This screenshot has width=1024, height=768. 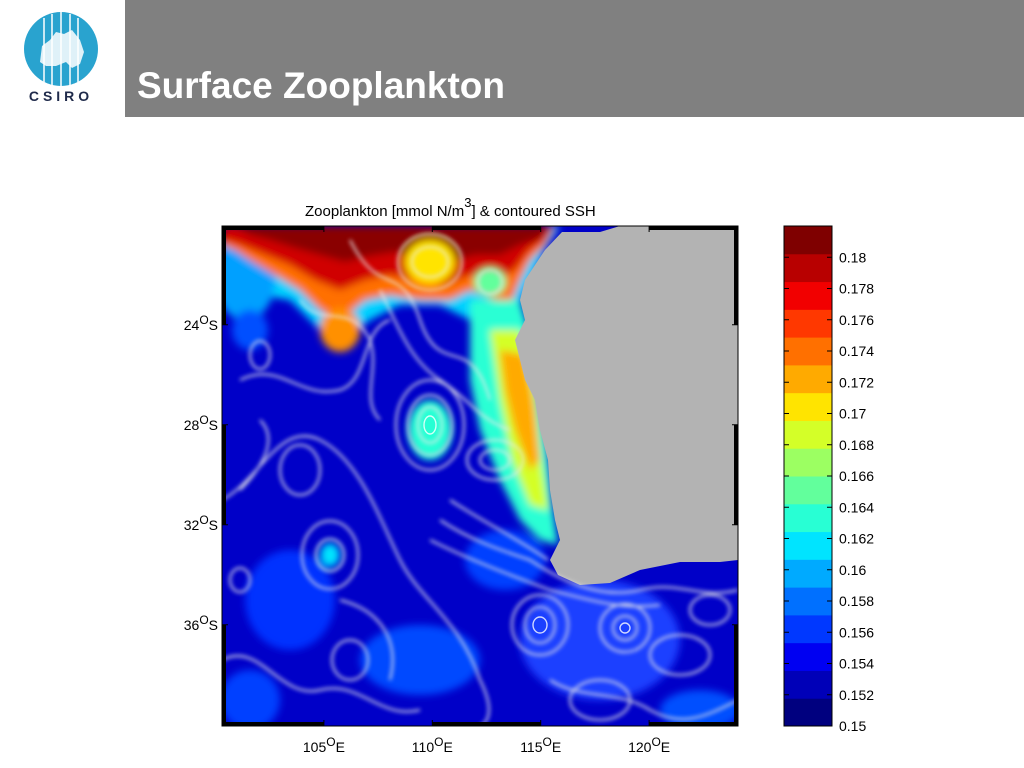 I want to click on colorbar-label: 0.162, so click(x=856, y=539).